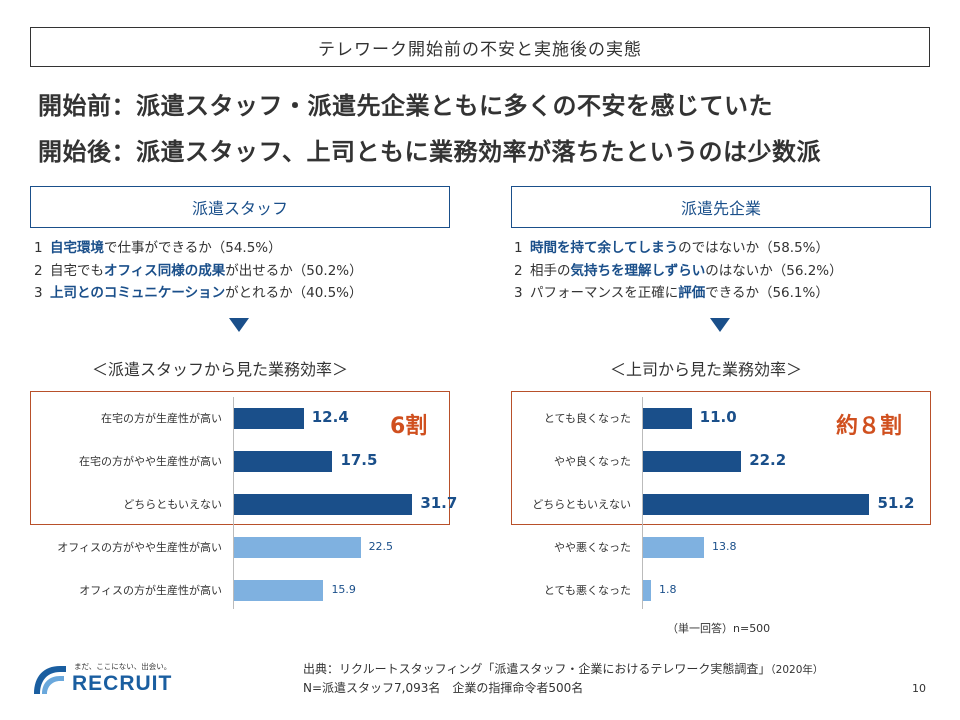  Describe the element at coordinates (50, 680) in the screenshot. I see `recruit-logo-mark-icon` at that location.